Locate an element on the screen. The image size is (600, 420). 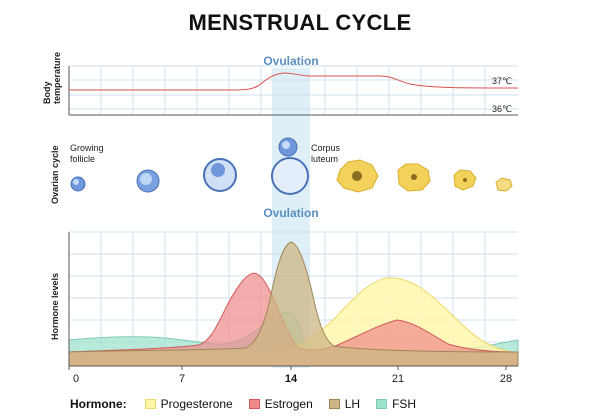
day-label-7: 7 is located at coordinates (182, 379).